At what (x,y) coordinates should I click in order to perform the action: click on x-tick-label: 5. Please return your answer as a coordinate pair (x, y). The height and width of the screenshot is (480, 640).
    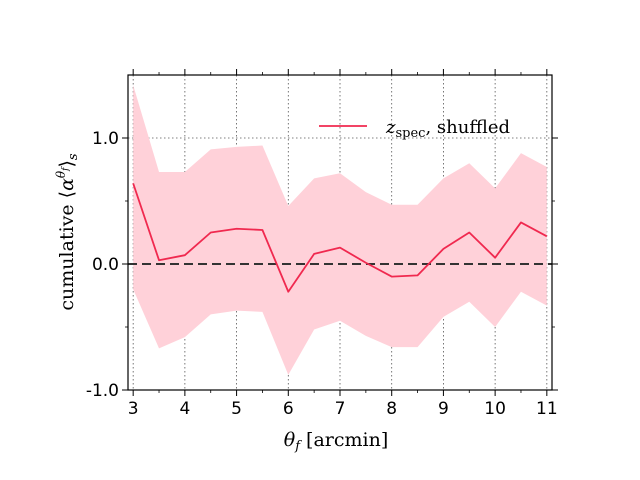
    Looking at the image, I should click on (236, 409).